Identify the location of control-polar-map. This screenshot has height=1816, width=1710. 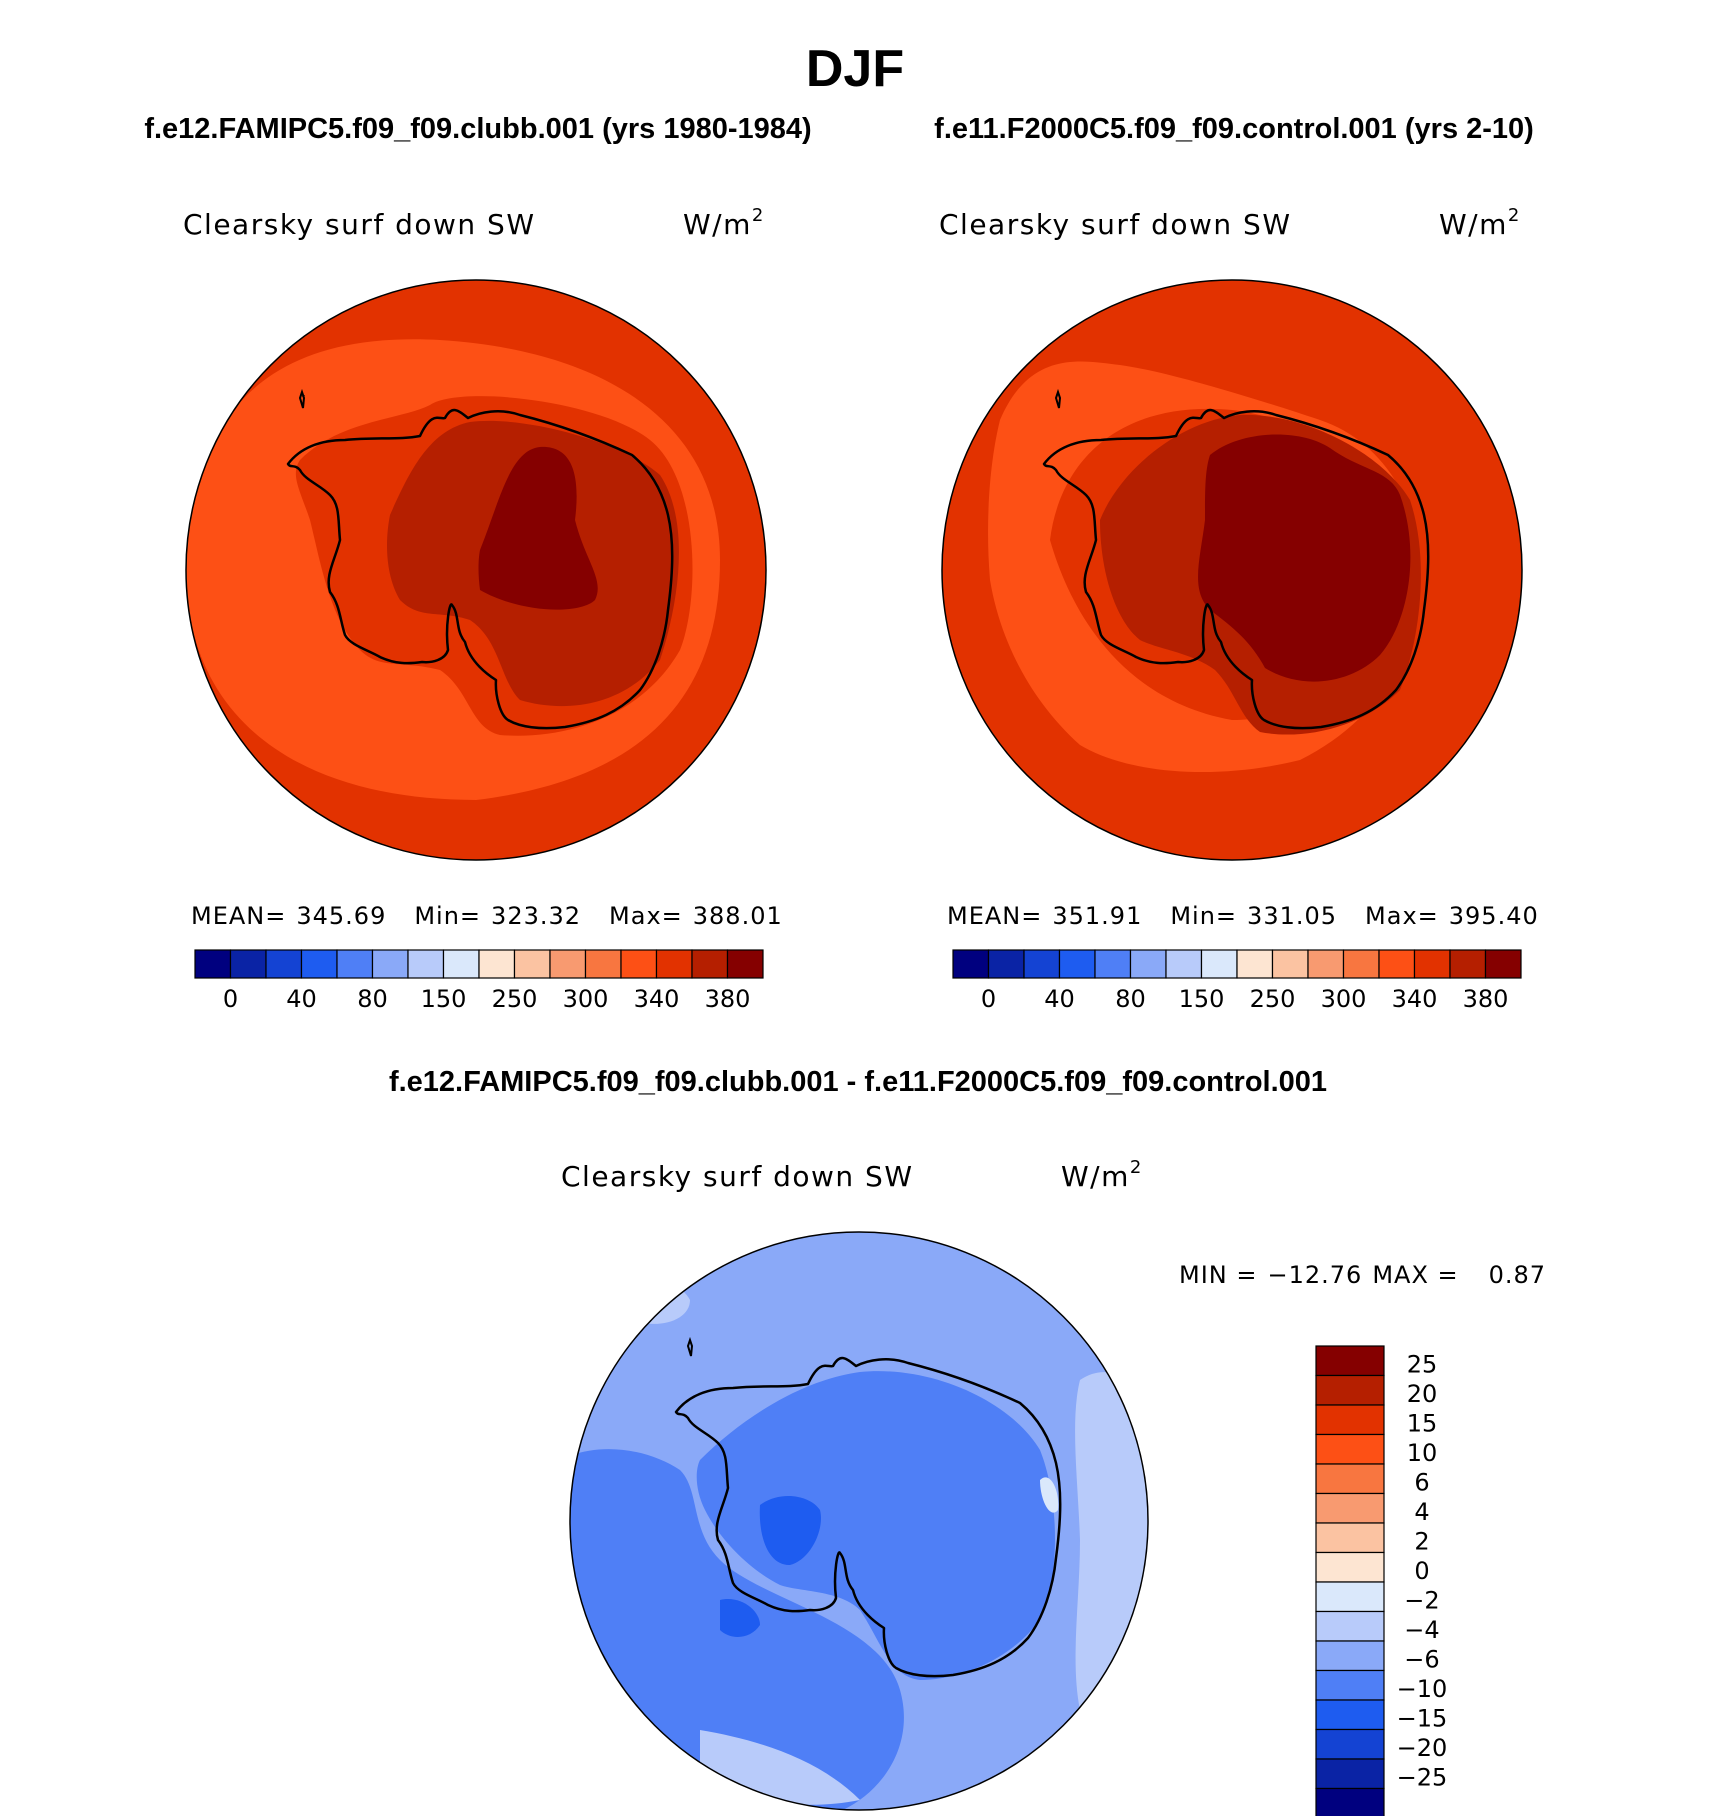
(1232, 570).